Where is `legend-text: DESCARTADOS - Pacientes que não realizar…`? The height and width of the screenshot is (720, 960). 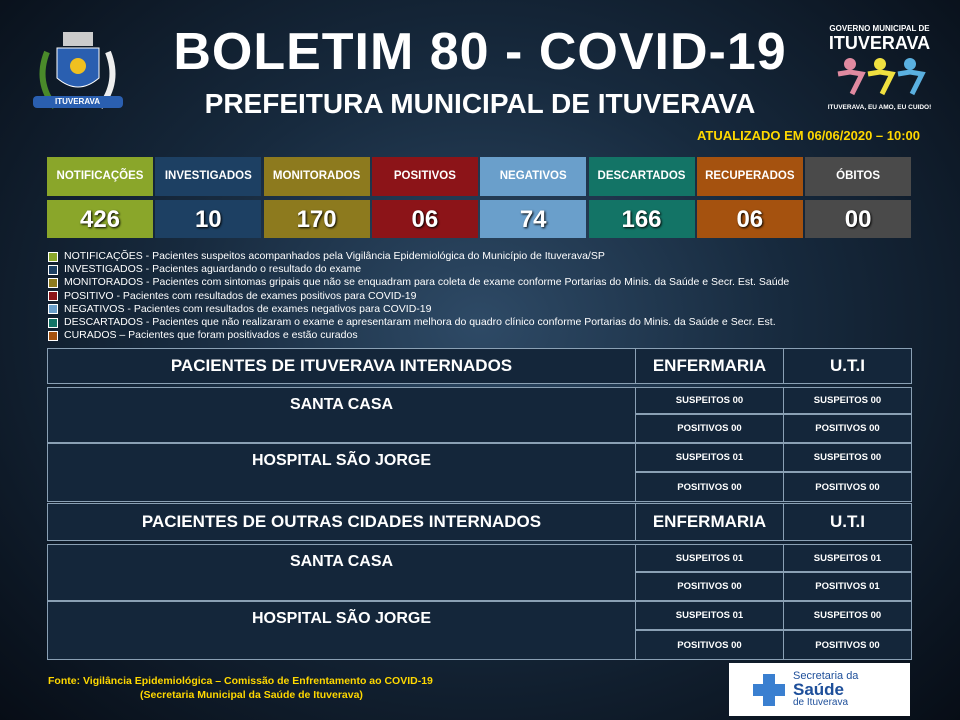 legend-text: DESCARTADOS - Pacientes que não realizar… is located at coordinates (420, 322).